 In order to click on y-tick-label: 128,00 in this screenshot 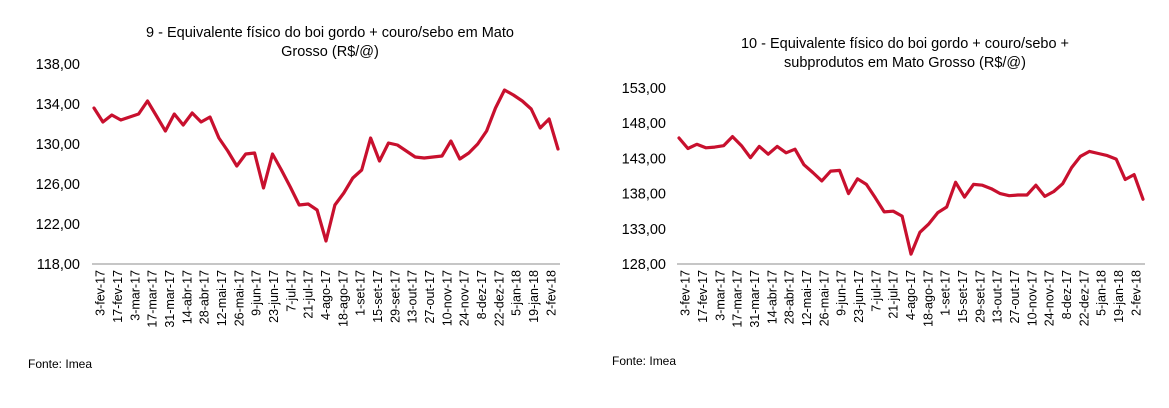, I will do `click(644, 265)`.